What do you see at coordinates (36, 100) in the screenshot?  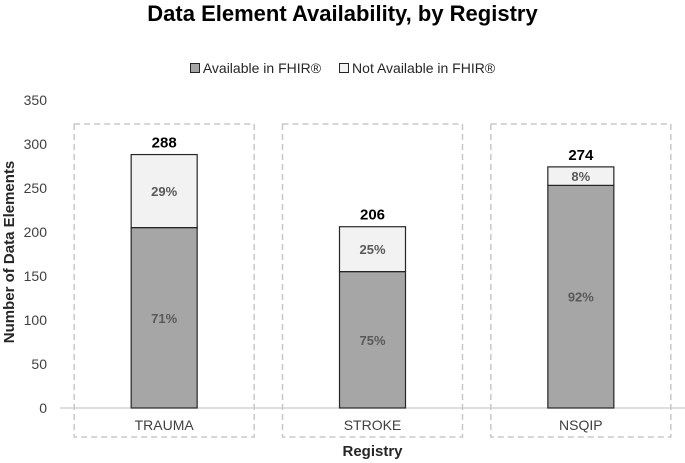 I see `y-tick-label: 350` at bounding box center [36, 100].